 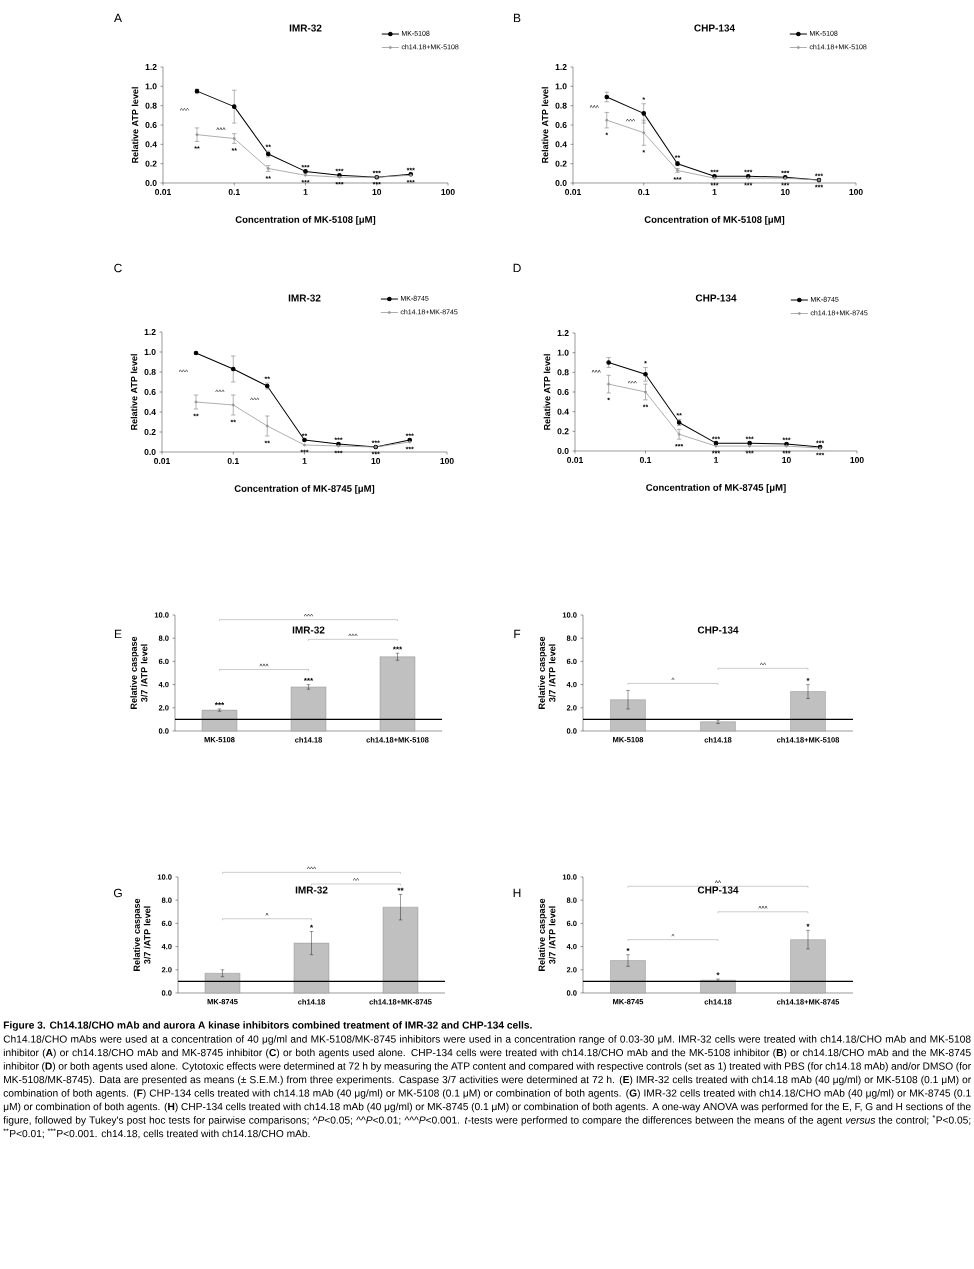 What do you see at coordinates (117, 893) in the screenshot?
I see `text: G` at bounding box center [117, 893].